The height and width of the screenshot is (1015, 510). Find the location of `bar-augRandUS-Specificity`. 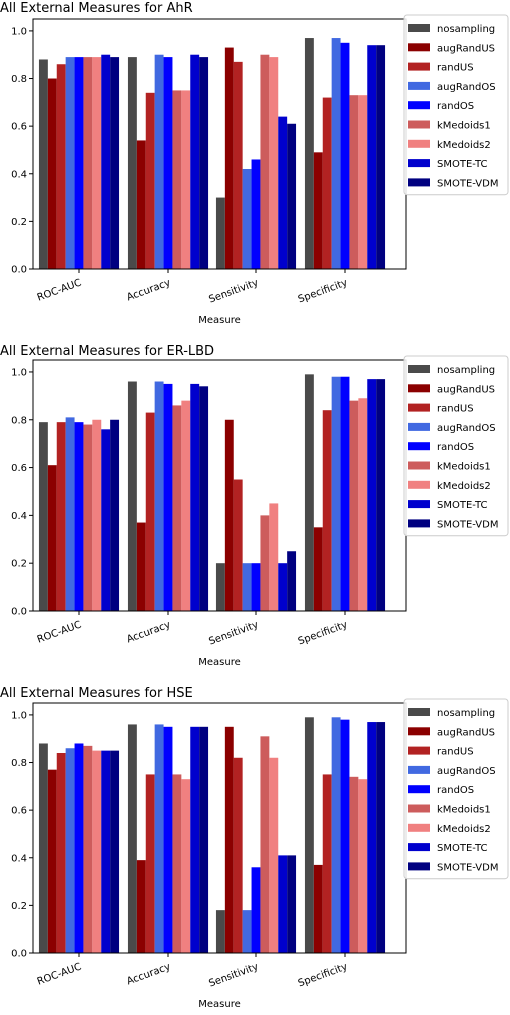

bar-augRandUS-Specificity is located at coordinates (318, 908).